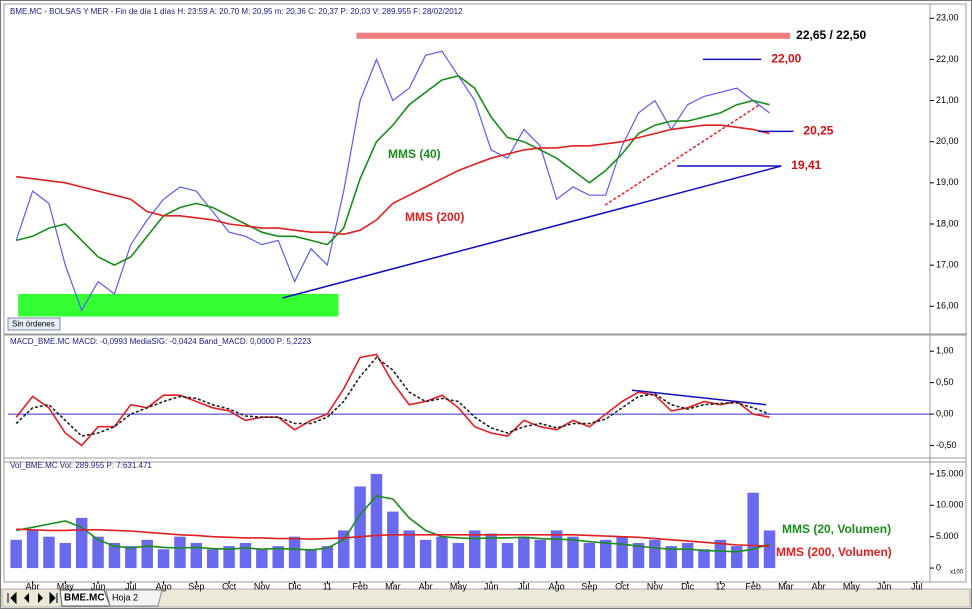 This screenshot has width=972, height=609. What do you see at coordinates (786, 59) in the screenshot?
I see `annotation-label: 22,00` at bounding box center [786, 59].